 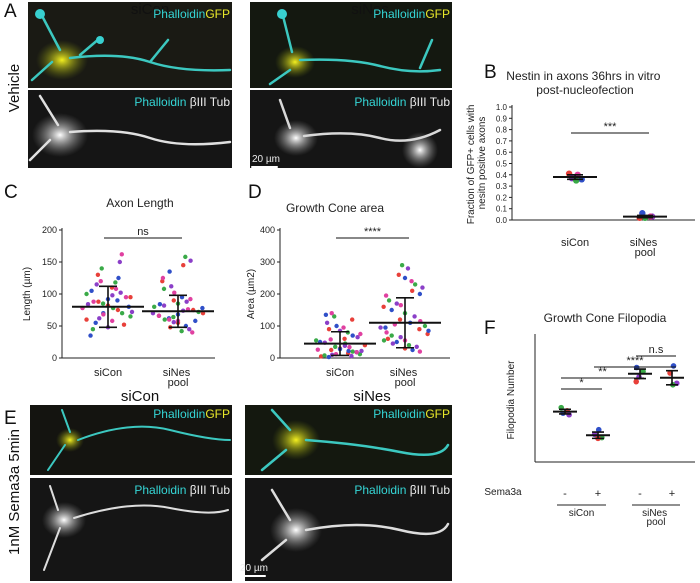 What do you see at coordinates (502, 197) in the screenshot?
I see `y-tick-label: 0.2` at bounding box center [502, 197].